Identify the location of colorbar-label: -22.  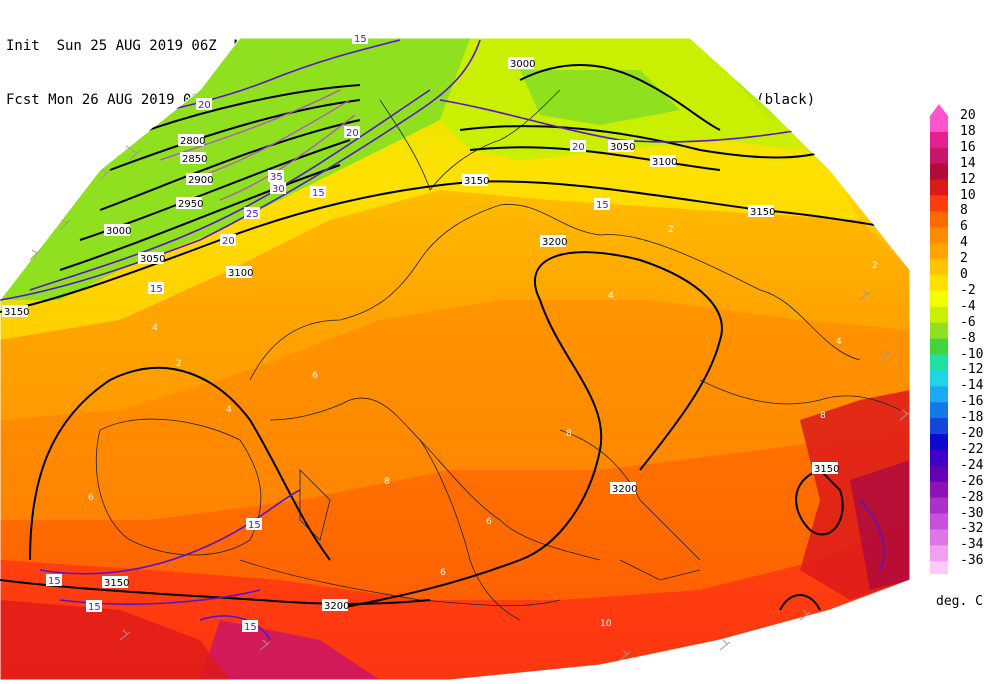
(972, 449).